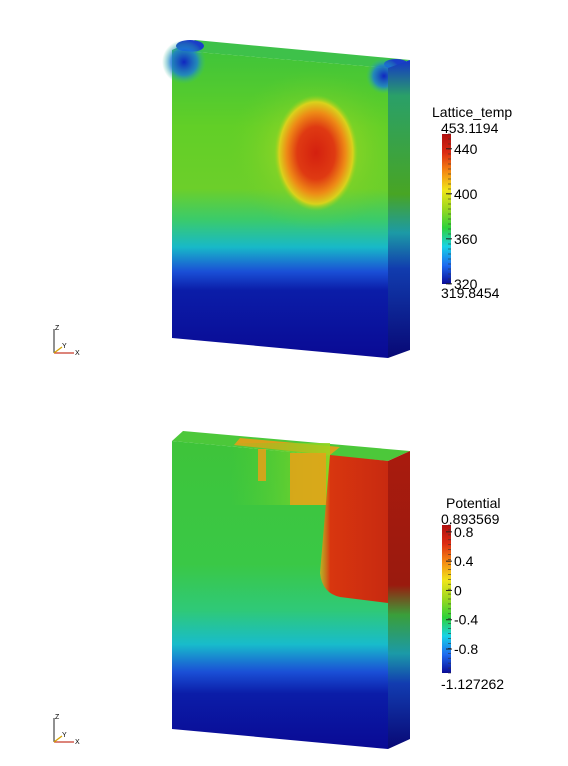 The height and width of the screenshot is (766, 568). Describe the element at coordinates (466, 649) in the screenshot. I see `colorbar-tick-label: -0.8` at that location.